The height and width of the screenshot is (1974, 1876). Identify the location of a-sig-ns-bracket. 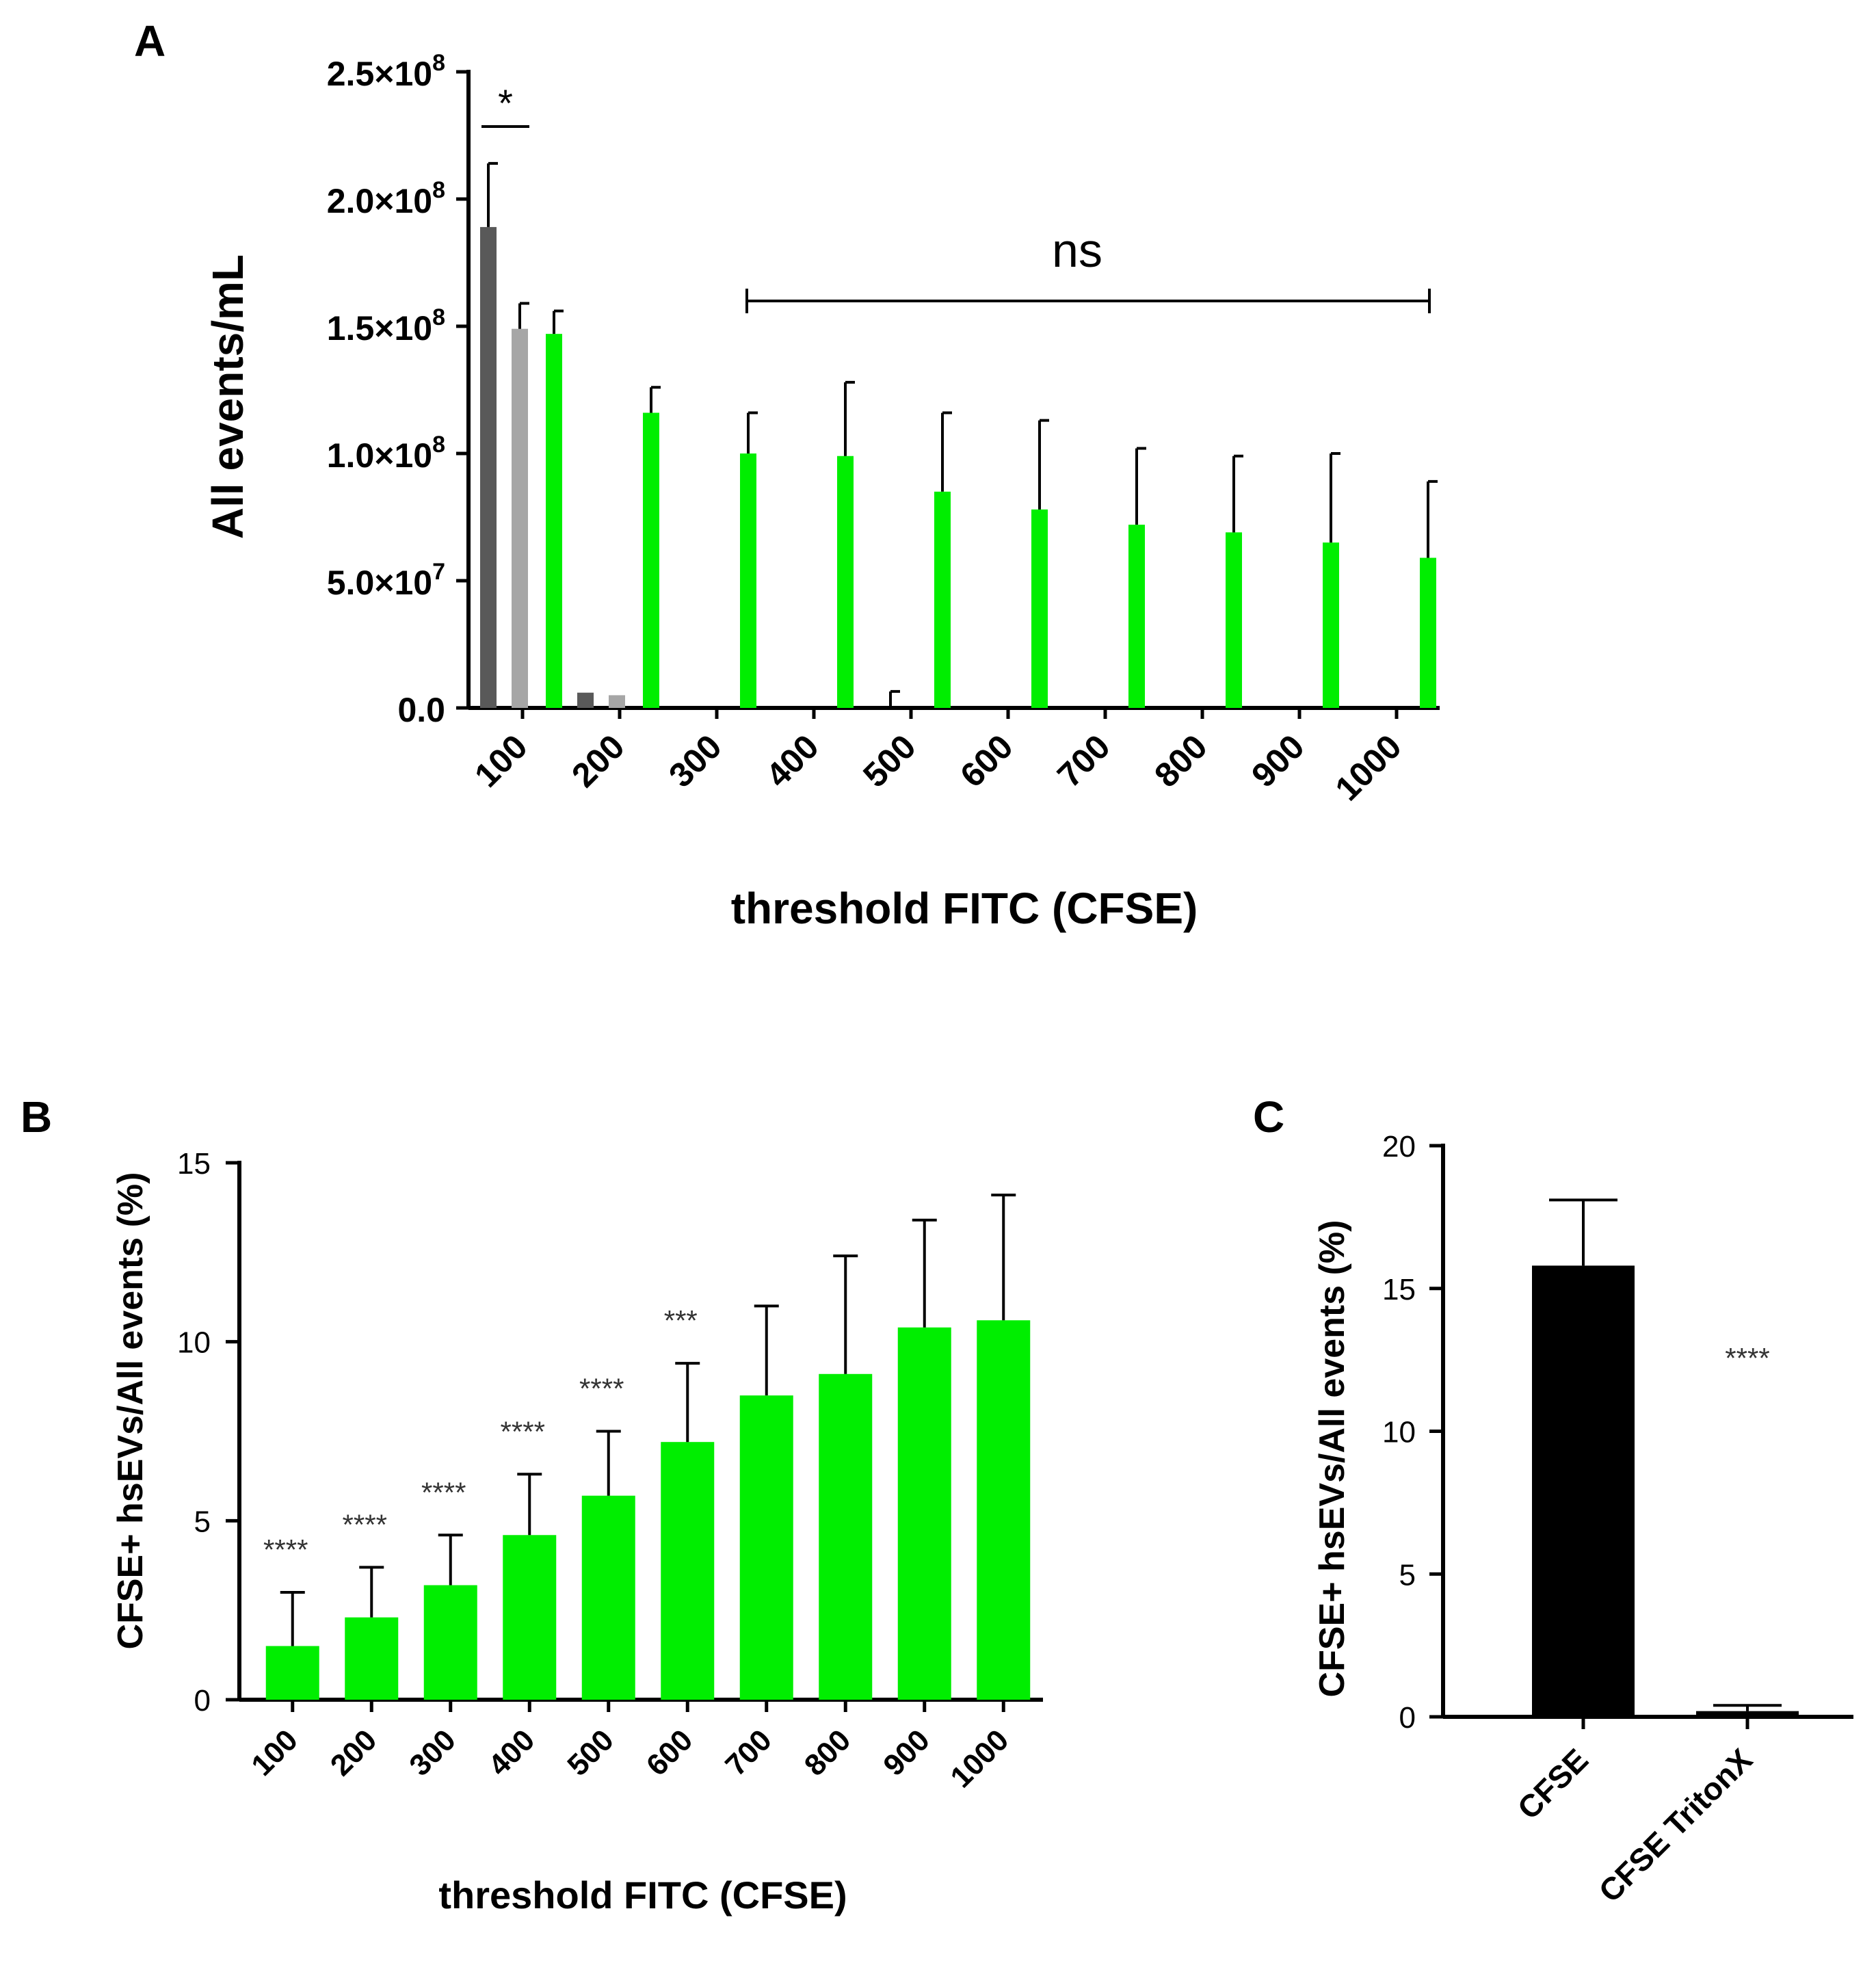
(1088, 301).